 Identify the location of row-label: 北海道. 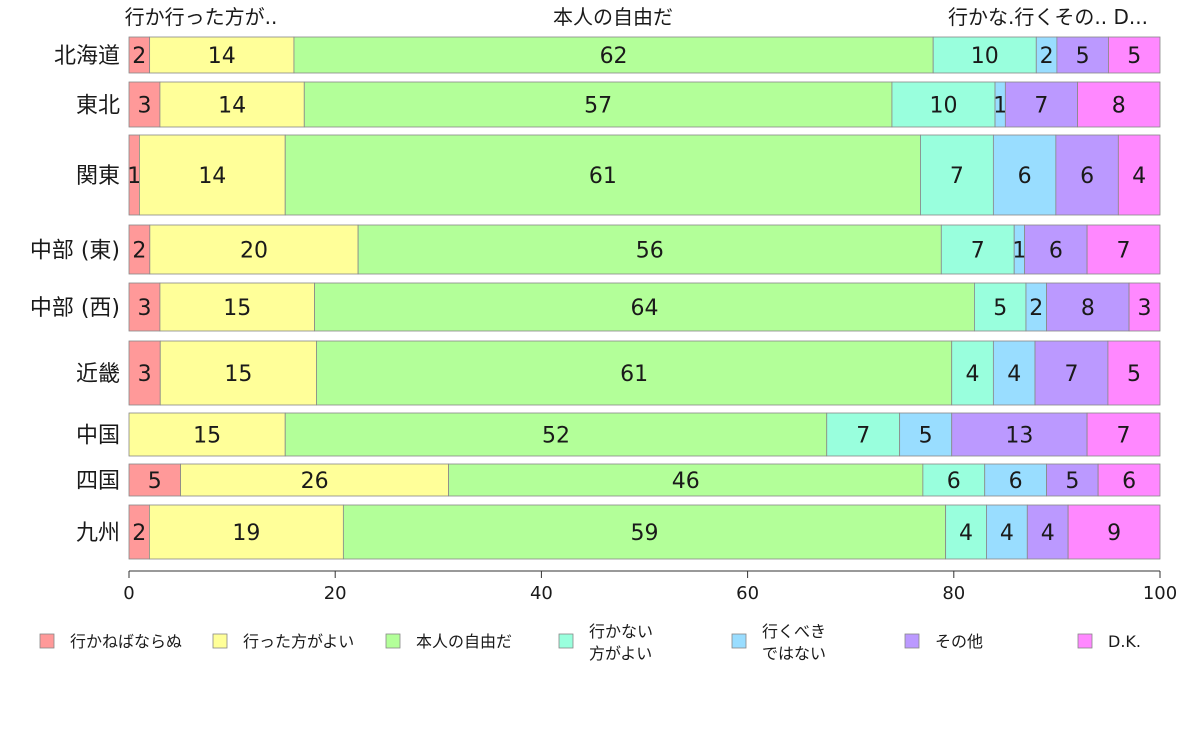
(87, 56).